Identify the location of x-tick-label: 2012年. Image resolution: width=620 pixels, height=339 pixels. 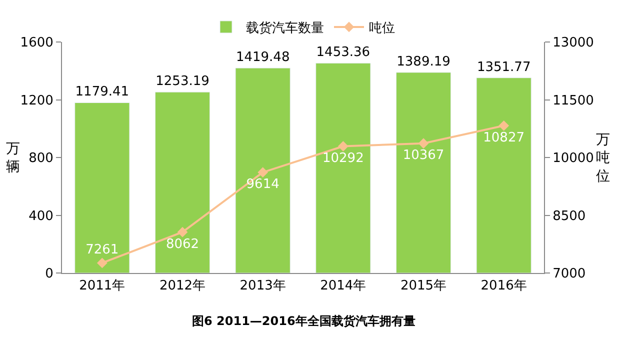
(182, 286).